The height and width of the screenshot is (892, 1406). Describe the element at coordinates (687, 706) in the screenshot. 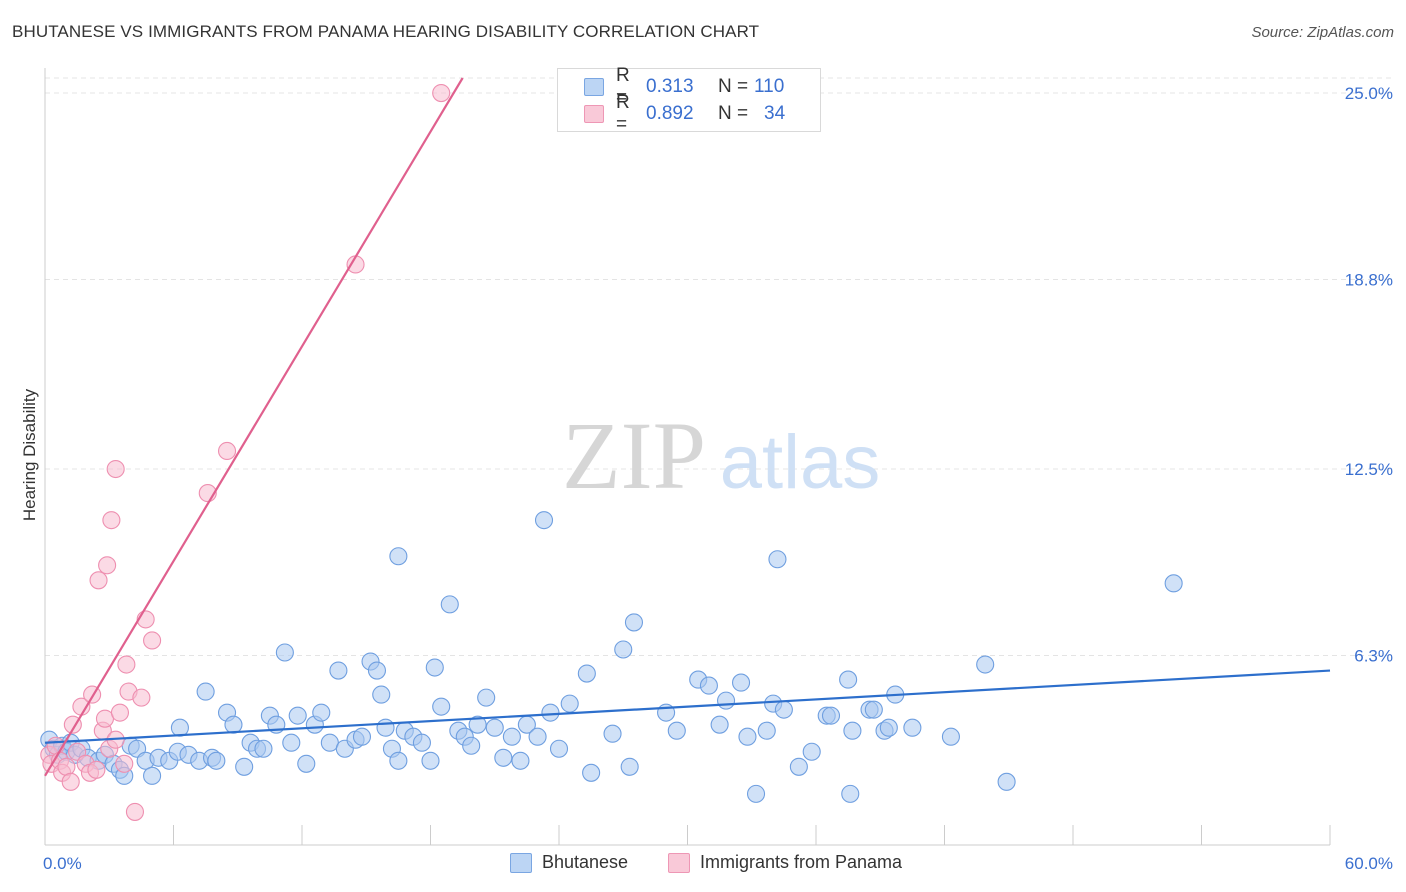

I see `bhutanese-trendline` at that location.